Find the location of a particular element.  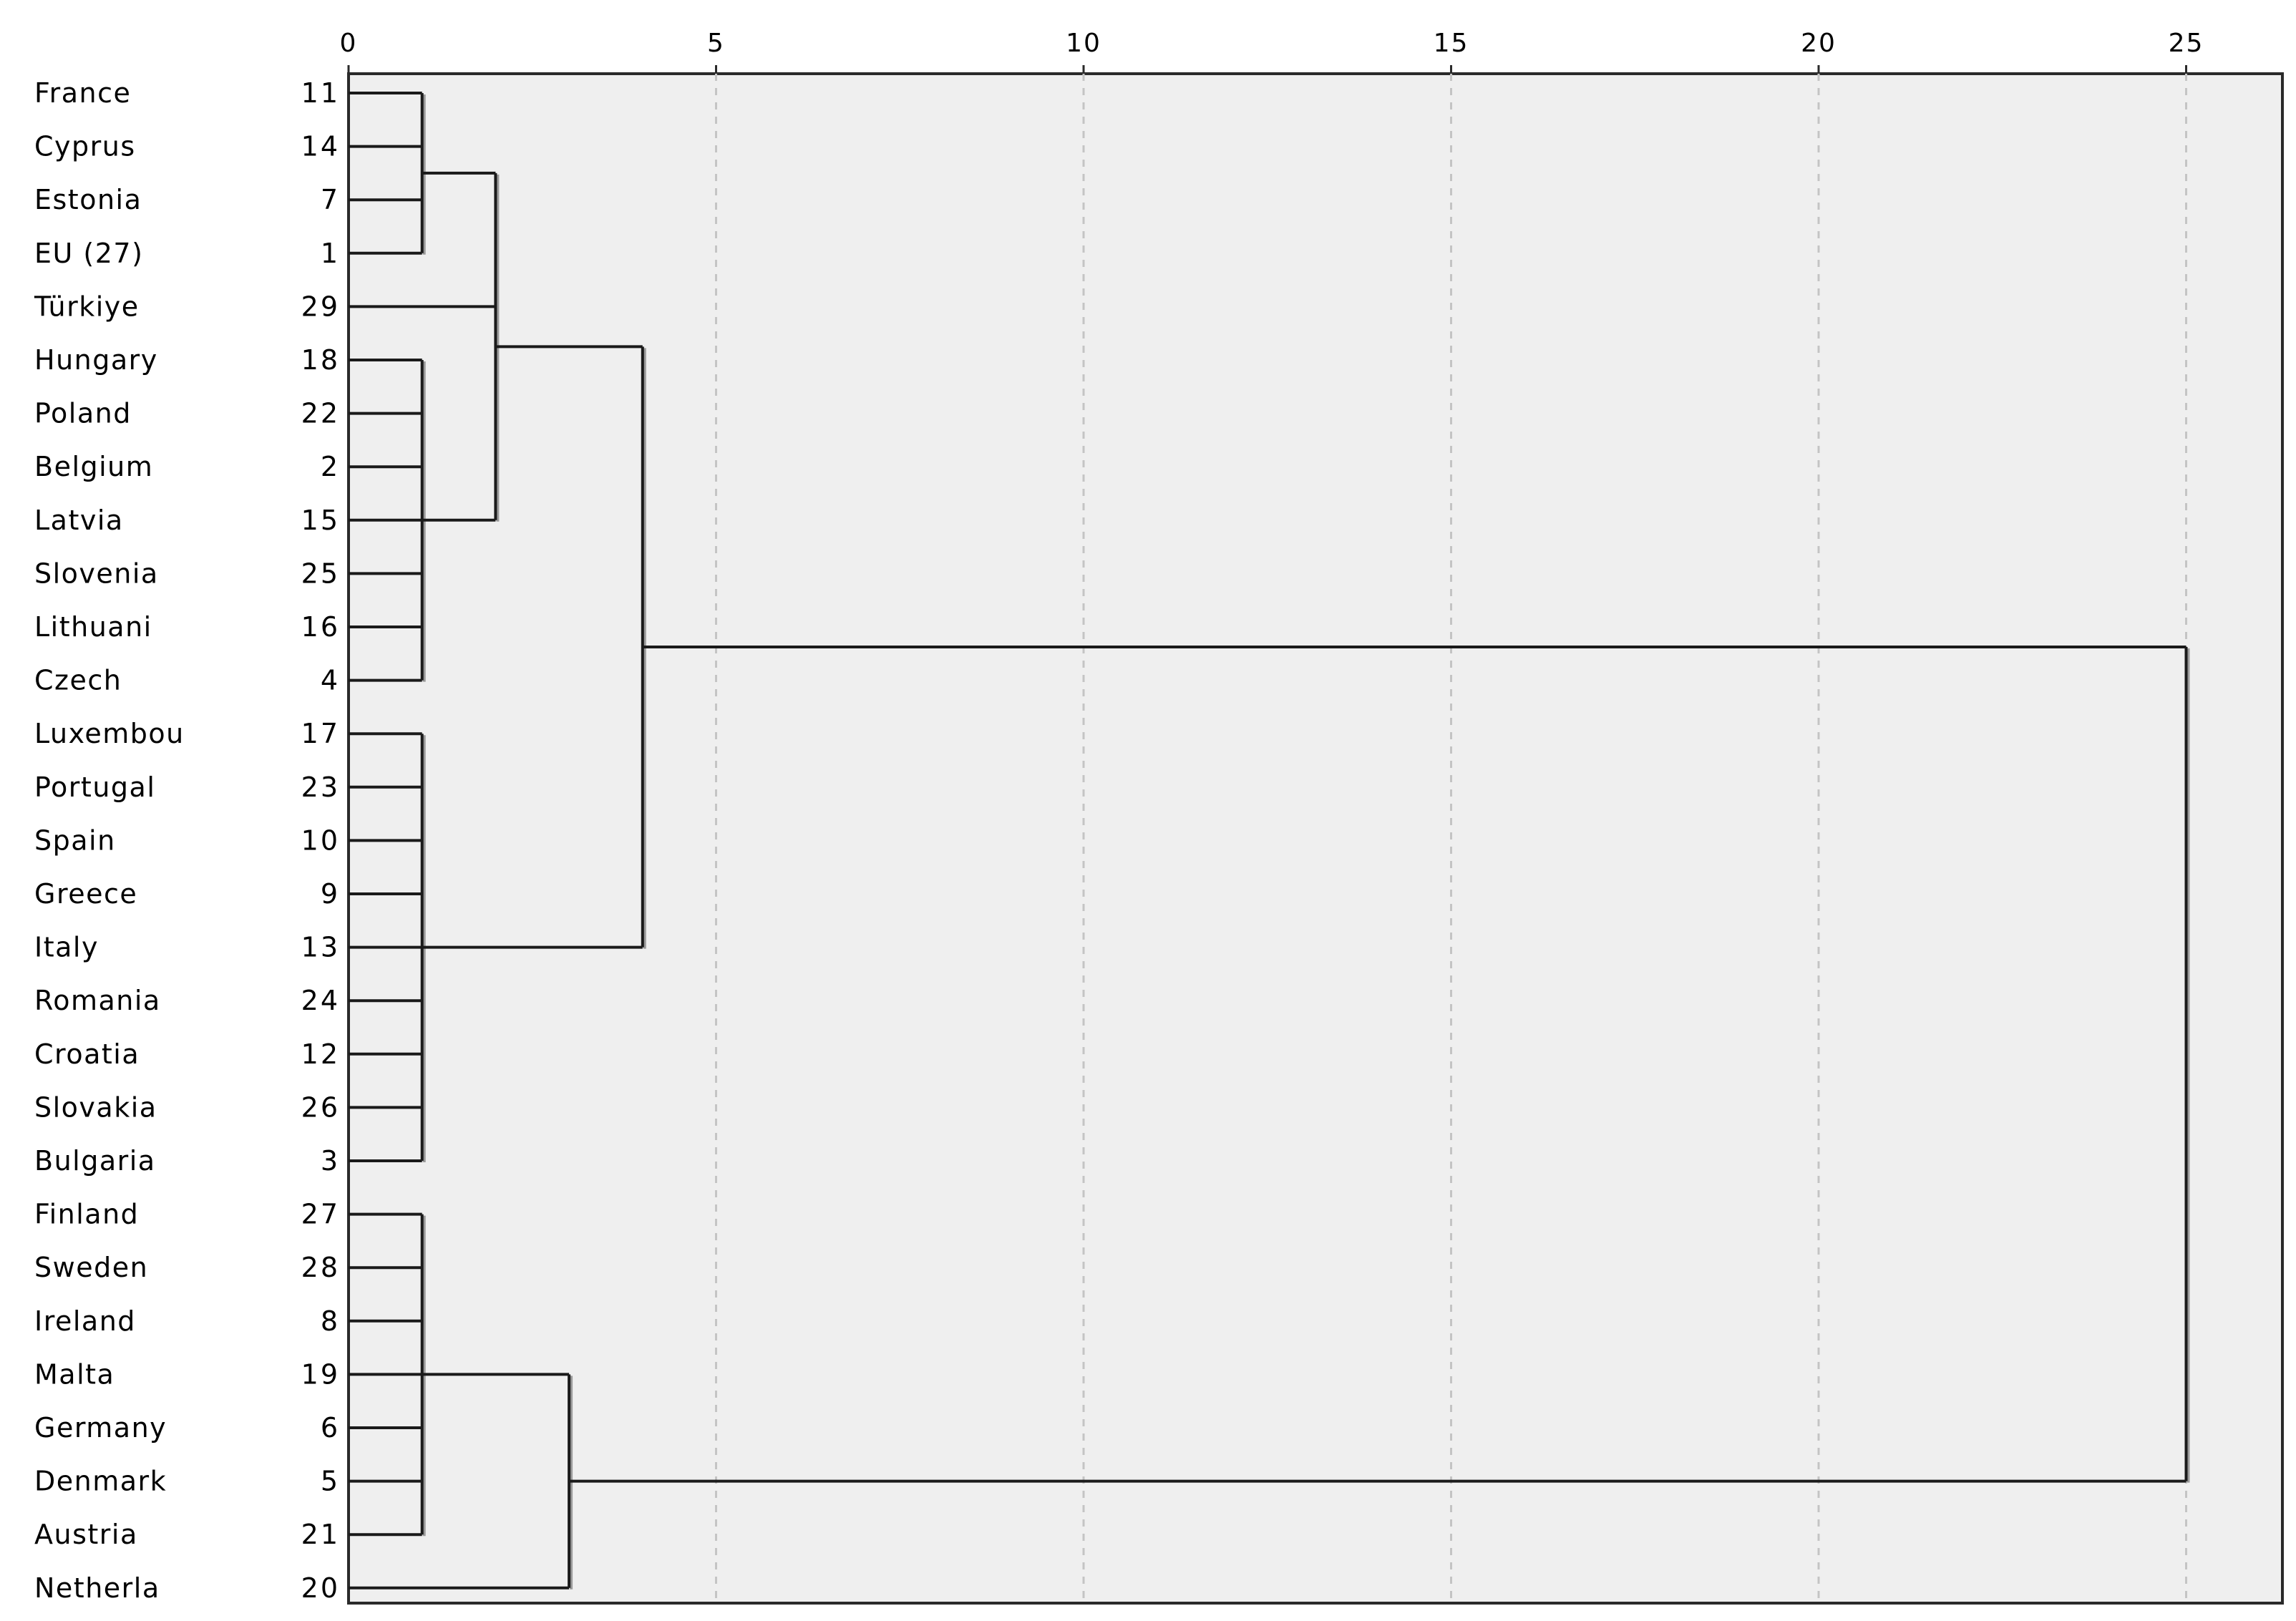

x-tick-label-25: 25 is located at coordinates (2187, 43).